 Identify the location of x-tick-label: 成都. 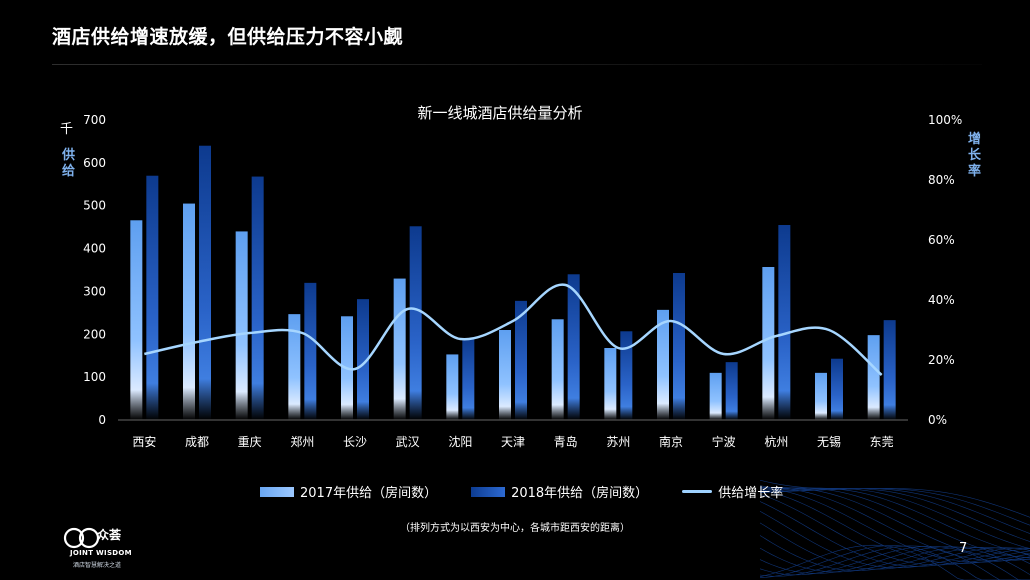
(197, 442).